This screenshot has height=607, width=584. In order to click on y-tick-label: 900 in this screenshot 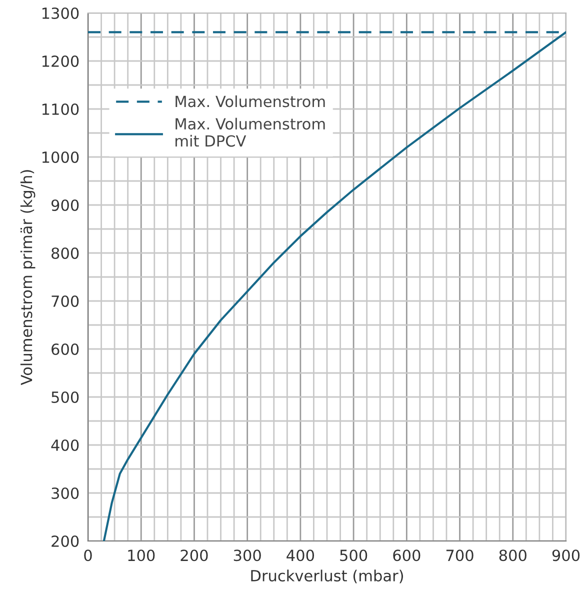, I will do `click(65, 205)`.